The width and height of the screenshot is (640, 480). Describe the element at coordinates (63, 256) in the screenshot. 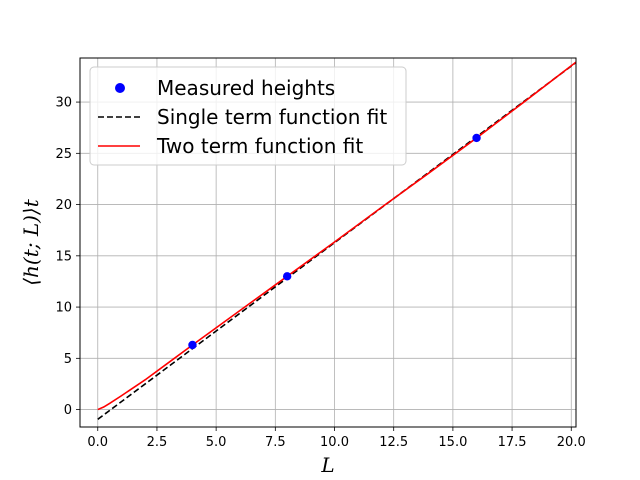

I see `y-tick-label: 15` at that location.